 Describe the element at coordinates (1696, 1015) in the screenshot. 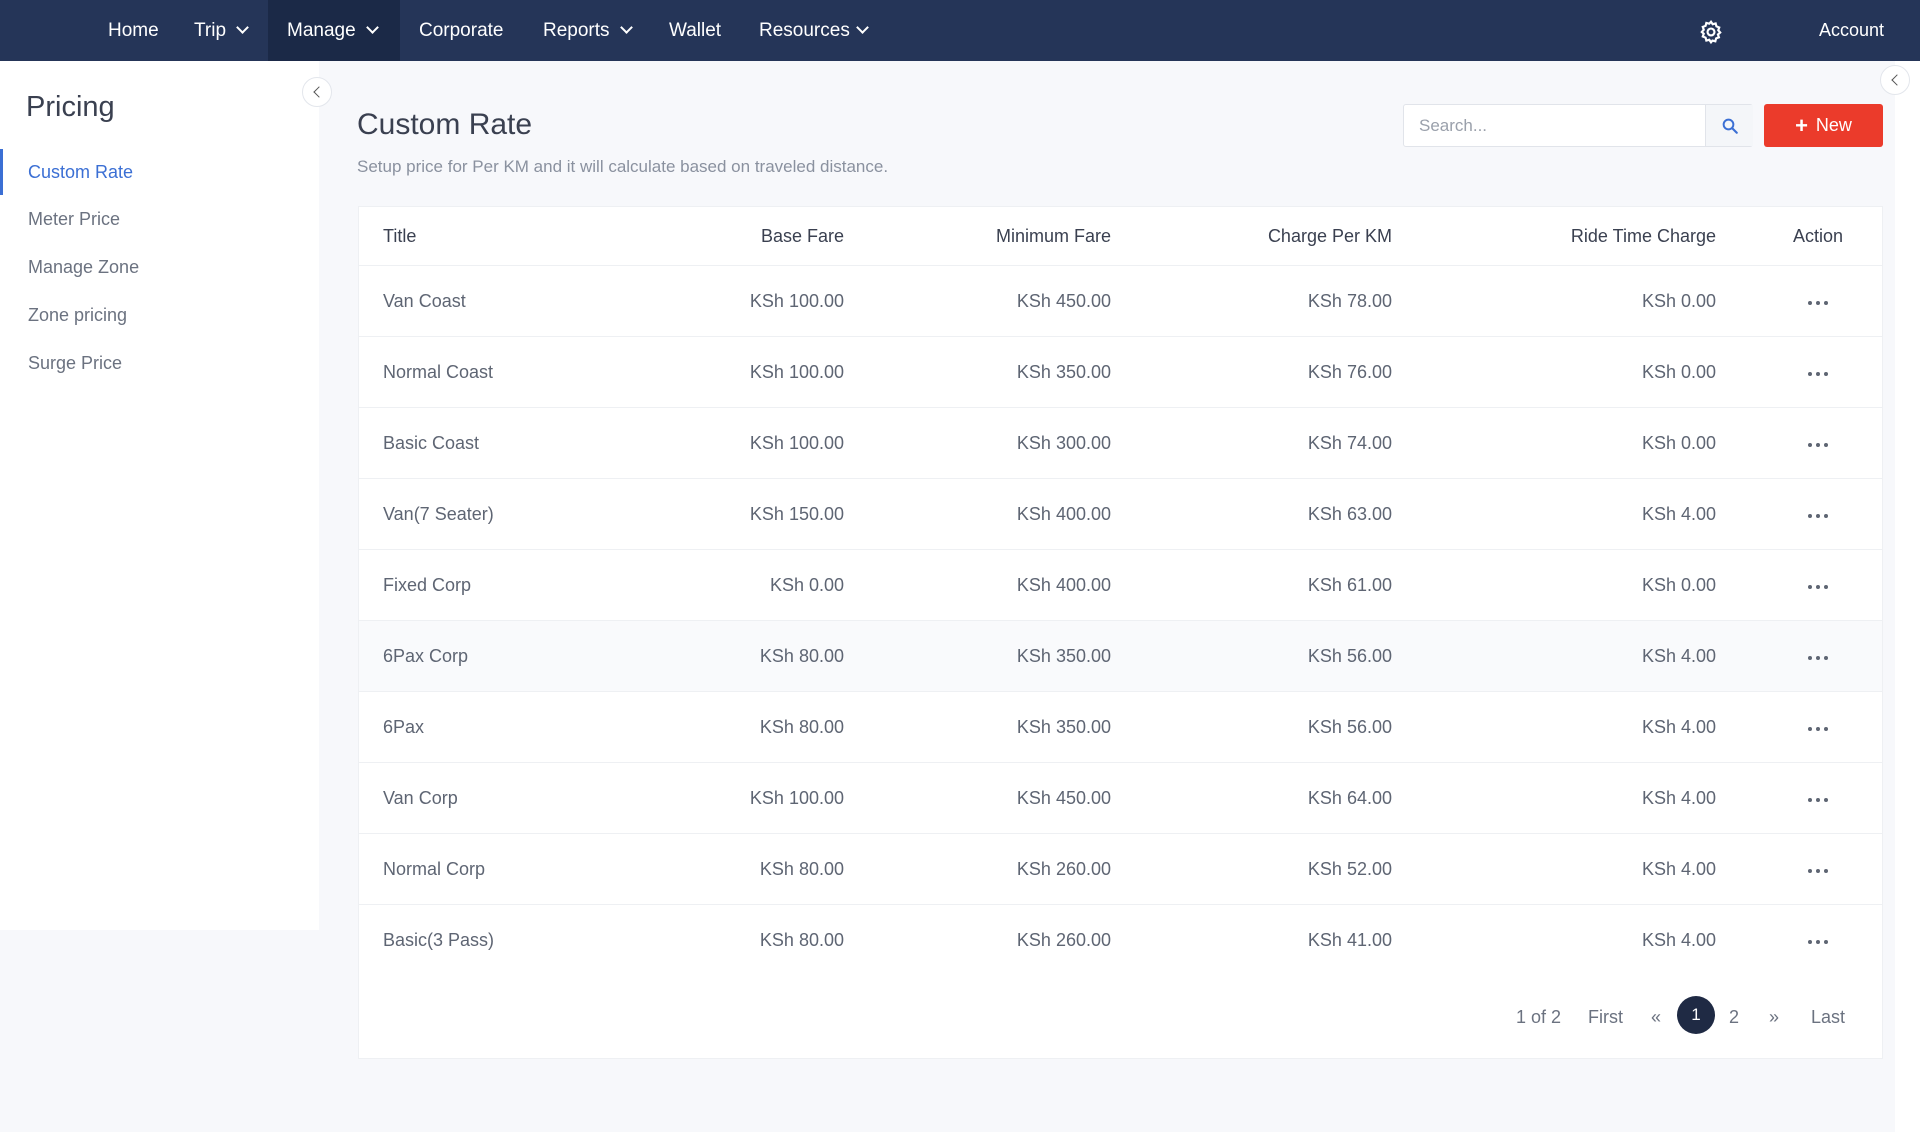

I see `pagination-page-1: 1` at that location.